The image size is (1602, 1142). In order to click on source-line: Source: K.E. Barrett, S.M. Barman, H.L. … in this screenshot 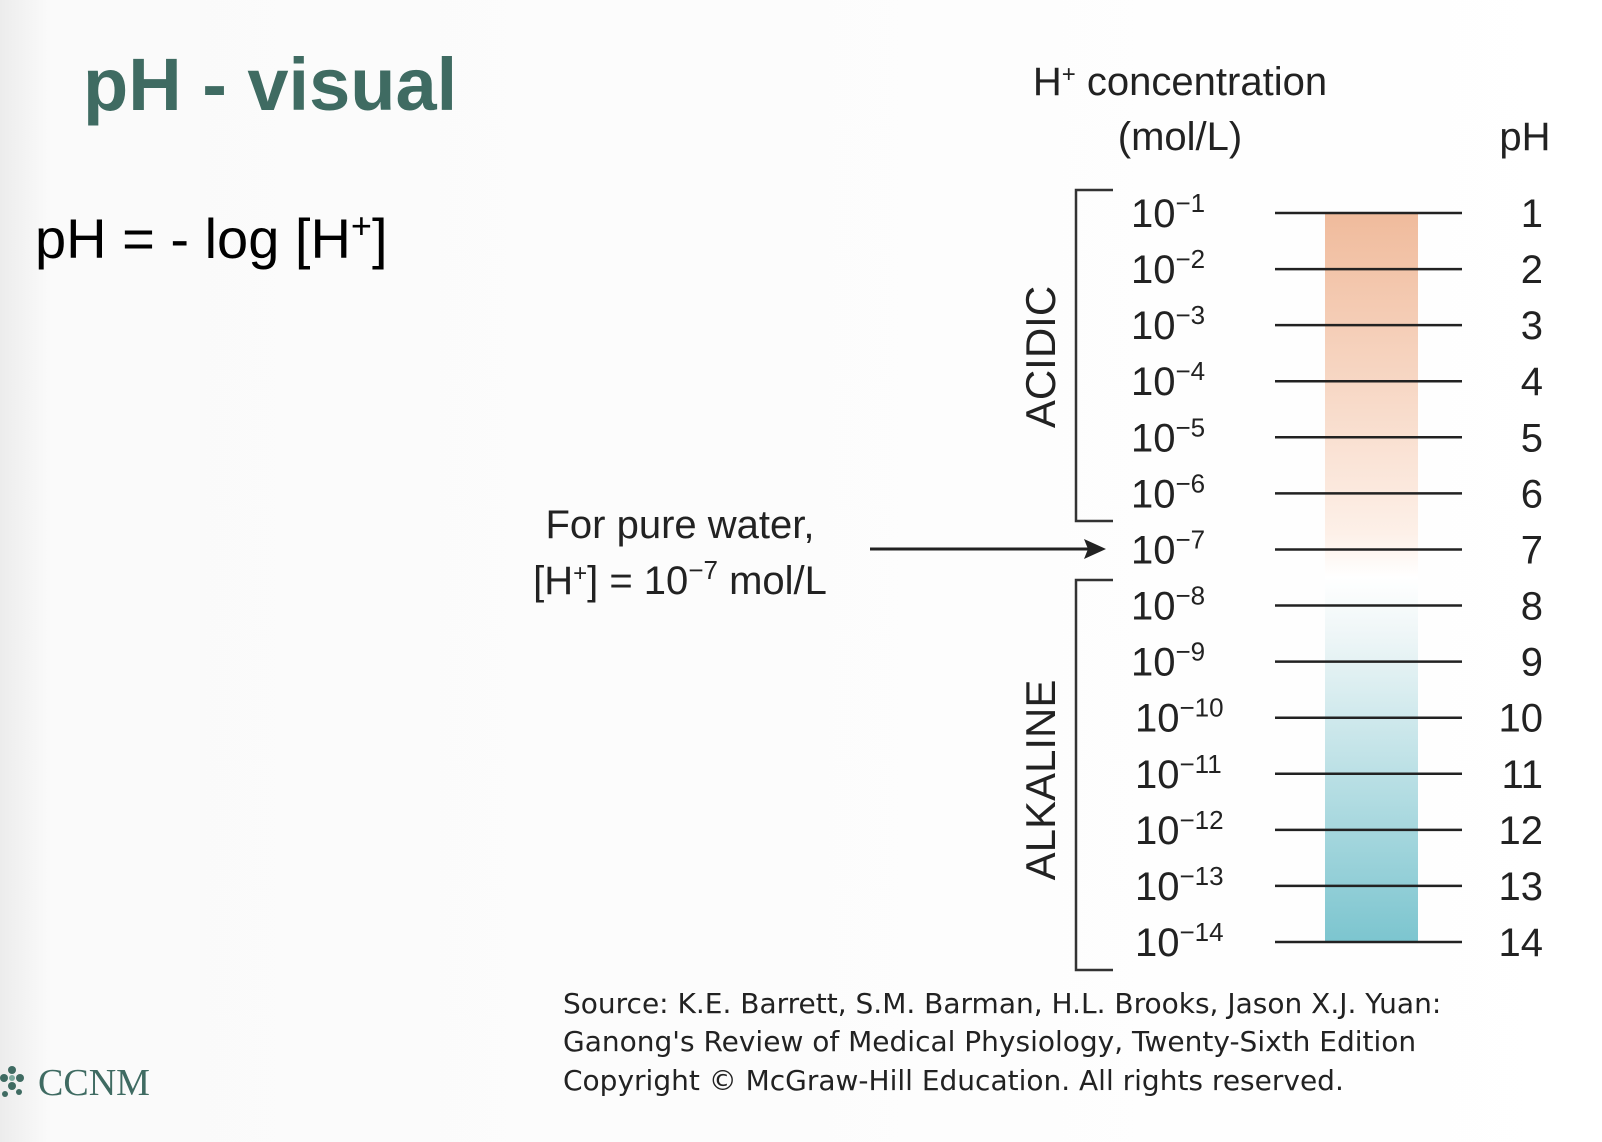, I will do `click(1002, 1003)`.